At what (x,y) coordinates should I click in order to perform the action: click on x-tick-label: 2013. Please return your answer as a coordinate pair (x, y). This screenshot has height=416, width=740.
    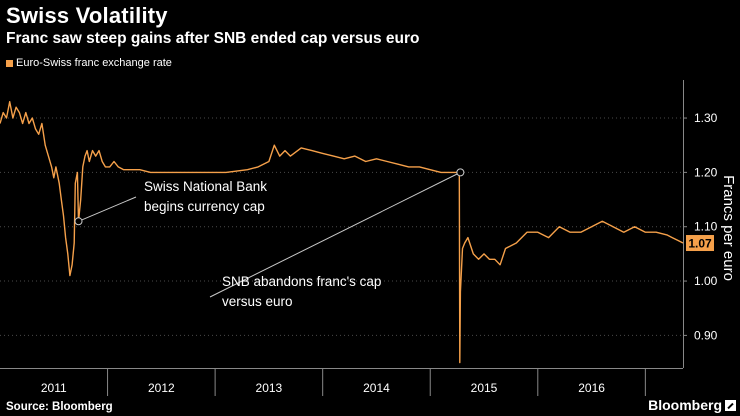
    Looking at the image, I should click on (269, 388).